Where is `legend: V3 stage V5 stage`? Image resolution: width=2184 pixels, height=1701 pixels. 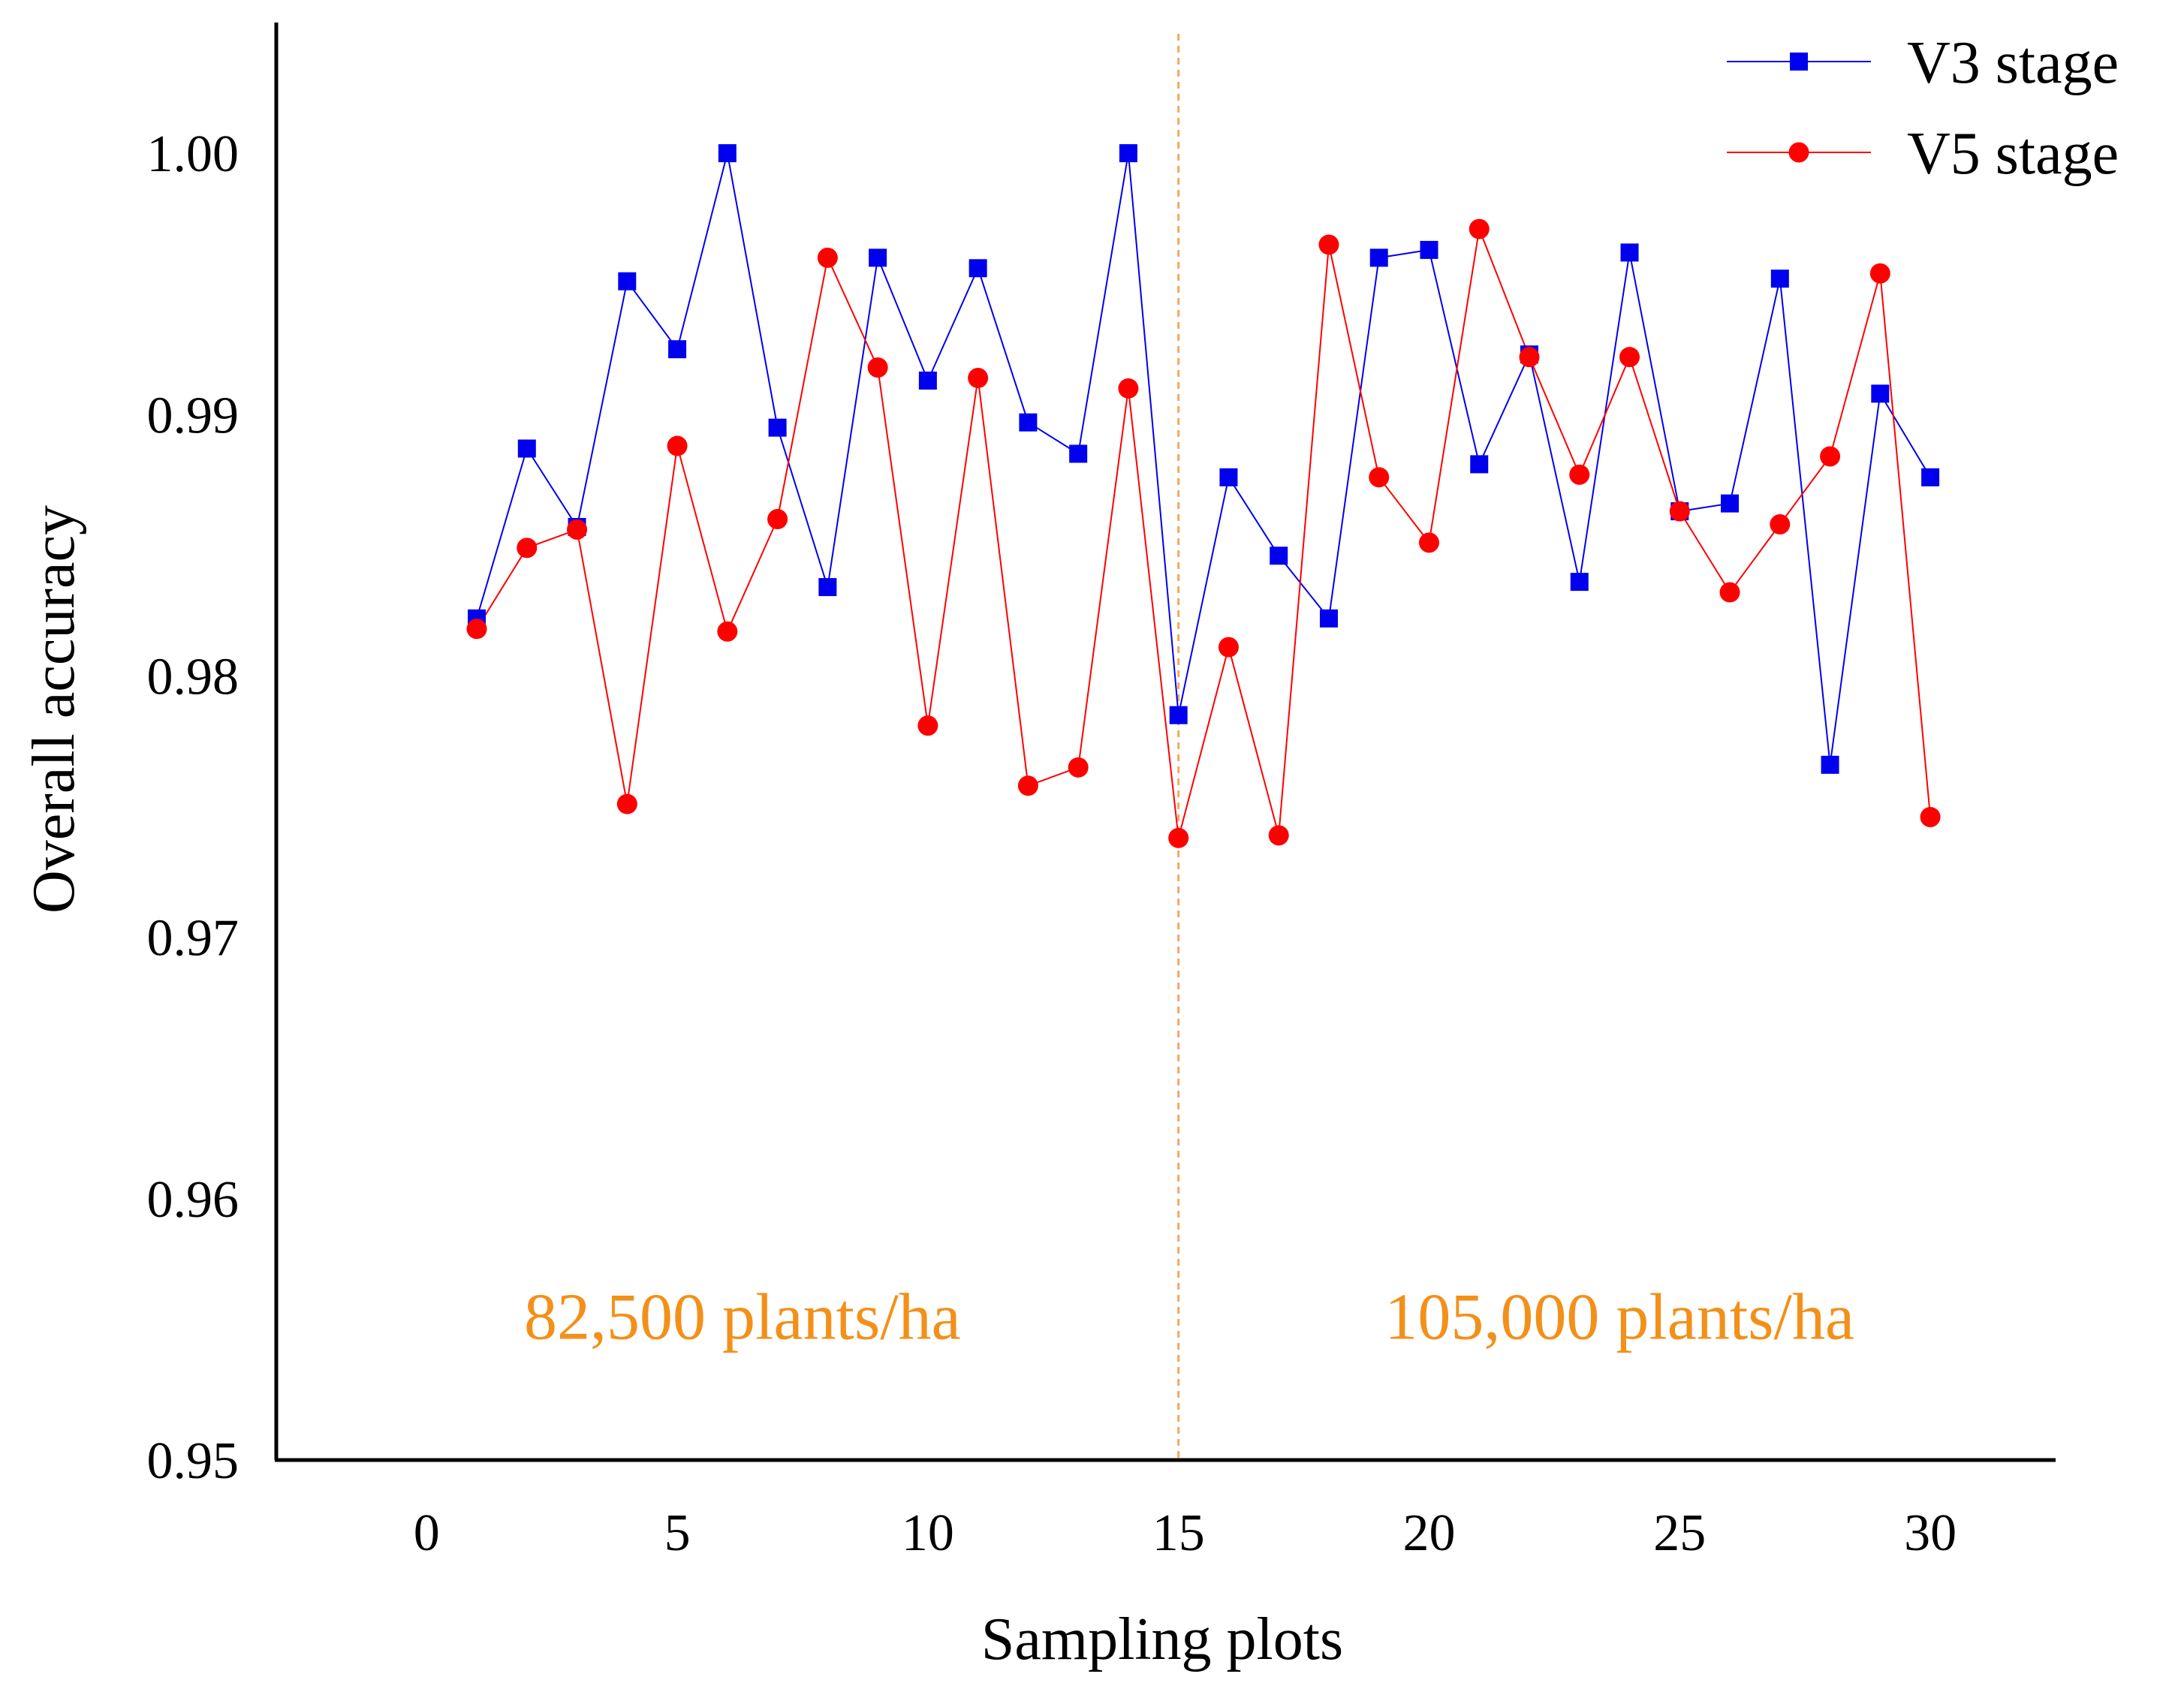 legend: V3 stage V5 stage is located at coordinates (1923, 108).